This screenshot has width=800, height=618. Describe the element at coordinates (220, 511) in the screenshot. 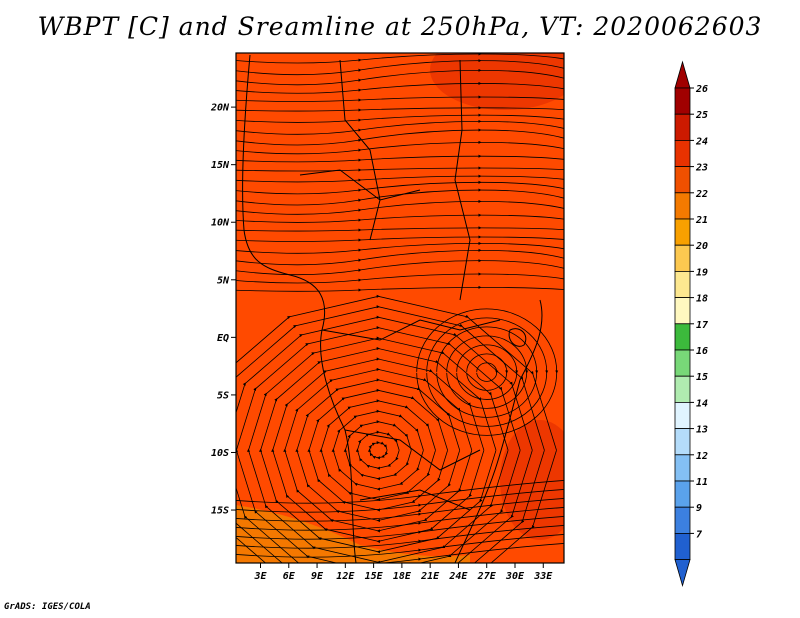

I see `lat-tick-label: 15S` at that location.